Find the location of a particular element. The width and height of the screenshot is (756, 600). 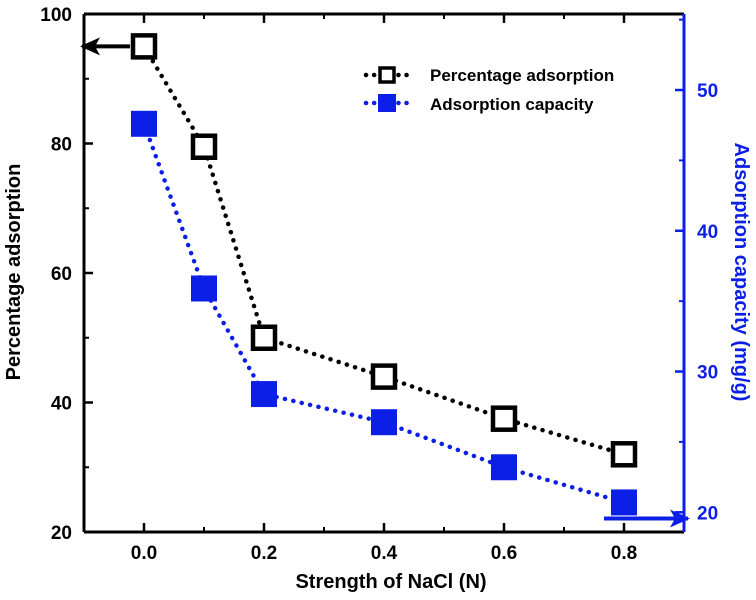

y-right-tick-label: 20 is located at coordinates (707, 513).